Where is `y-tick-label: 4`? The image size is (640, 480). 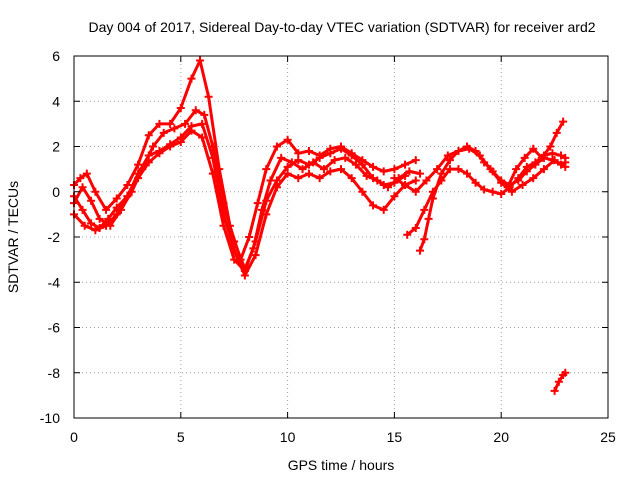
y-tick-label: 4 is located at coordinates (56, 101).